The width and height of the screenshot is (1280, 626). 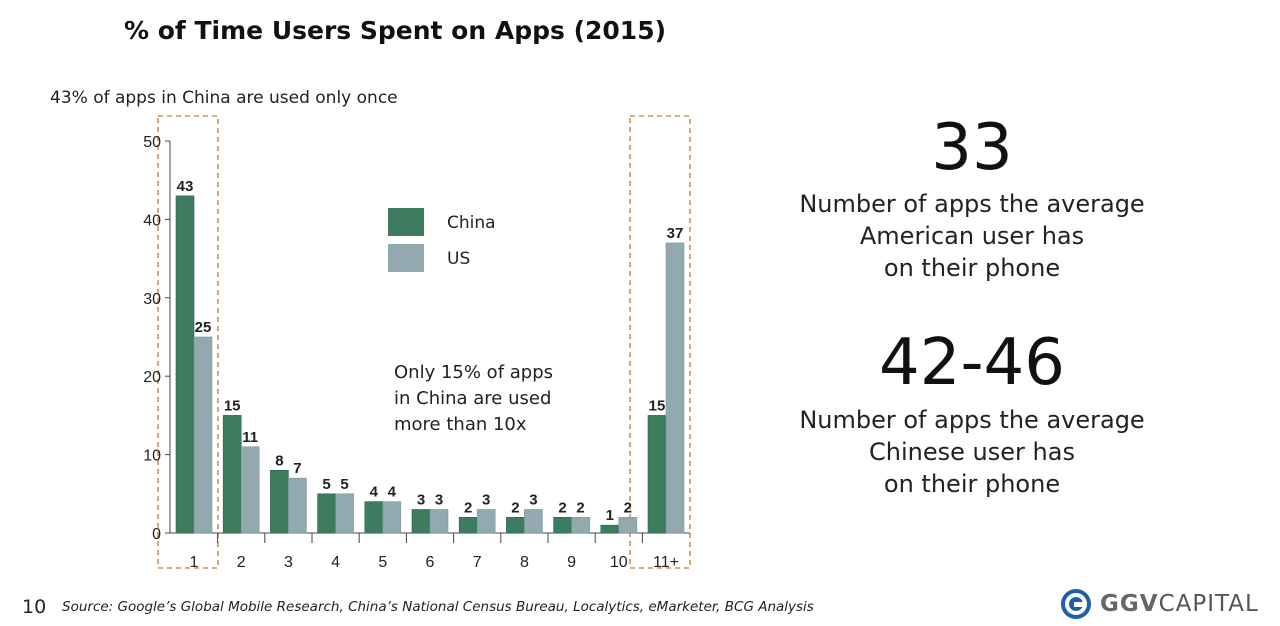 I want to click on y-tick-label-10: 10, so click(x=152, y=456).